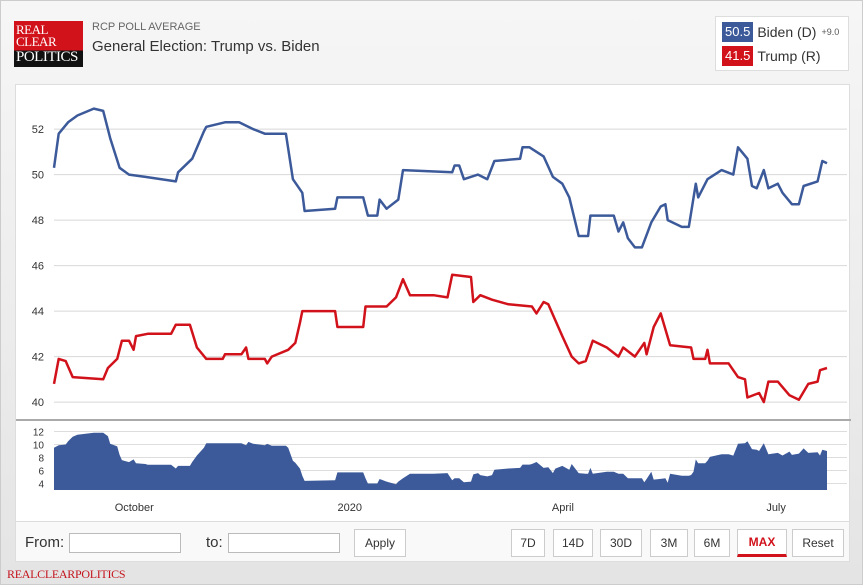 This screenshot has height=585, width=863. I want to click on to-label: to:, so click(214, 542).